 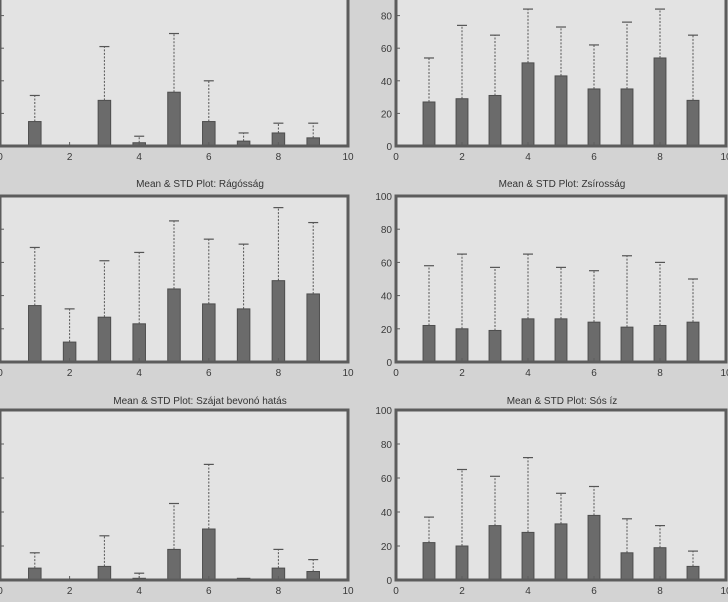 What do you see at coordinates (462, 373) in the screenshot?
I see `chart-4-x-tick-label: 2` at bounding box center [462, 373].